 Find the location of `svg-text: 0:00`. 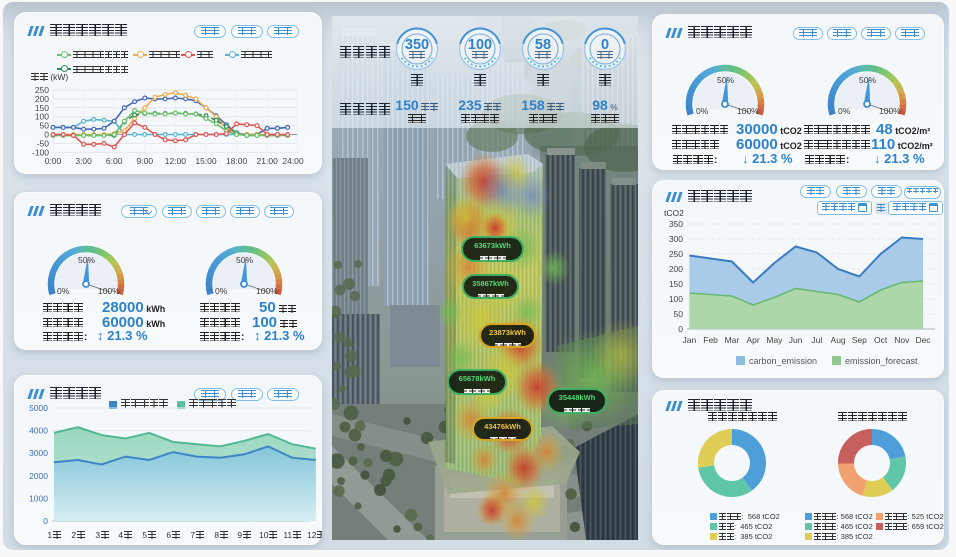

svg-text: 0:00 is located at coordinates (53, 161).